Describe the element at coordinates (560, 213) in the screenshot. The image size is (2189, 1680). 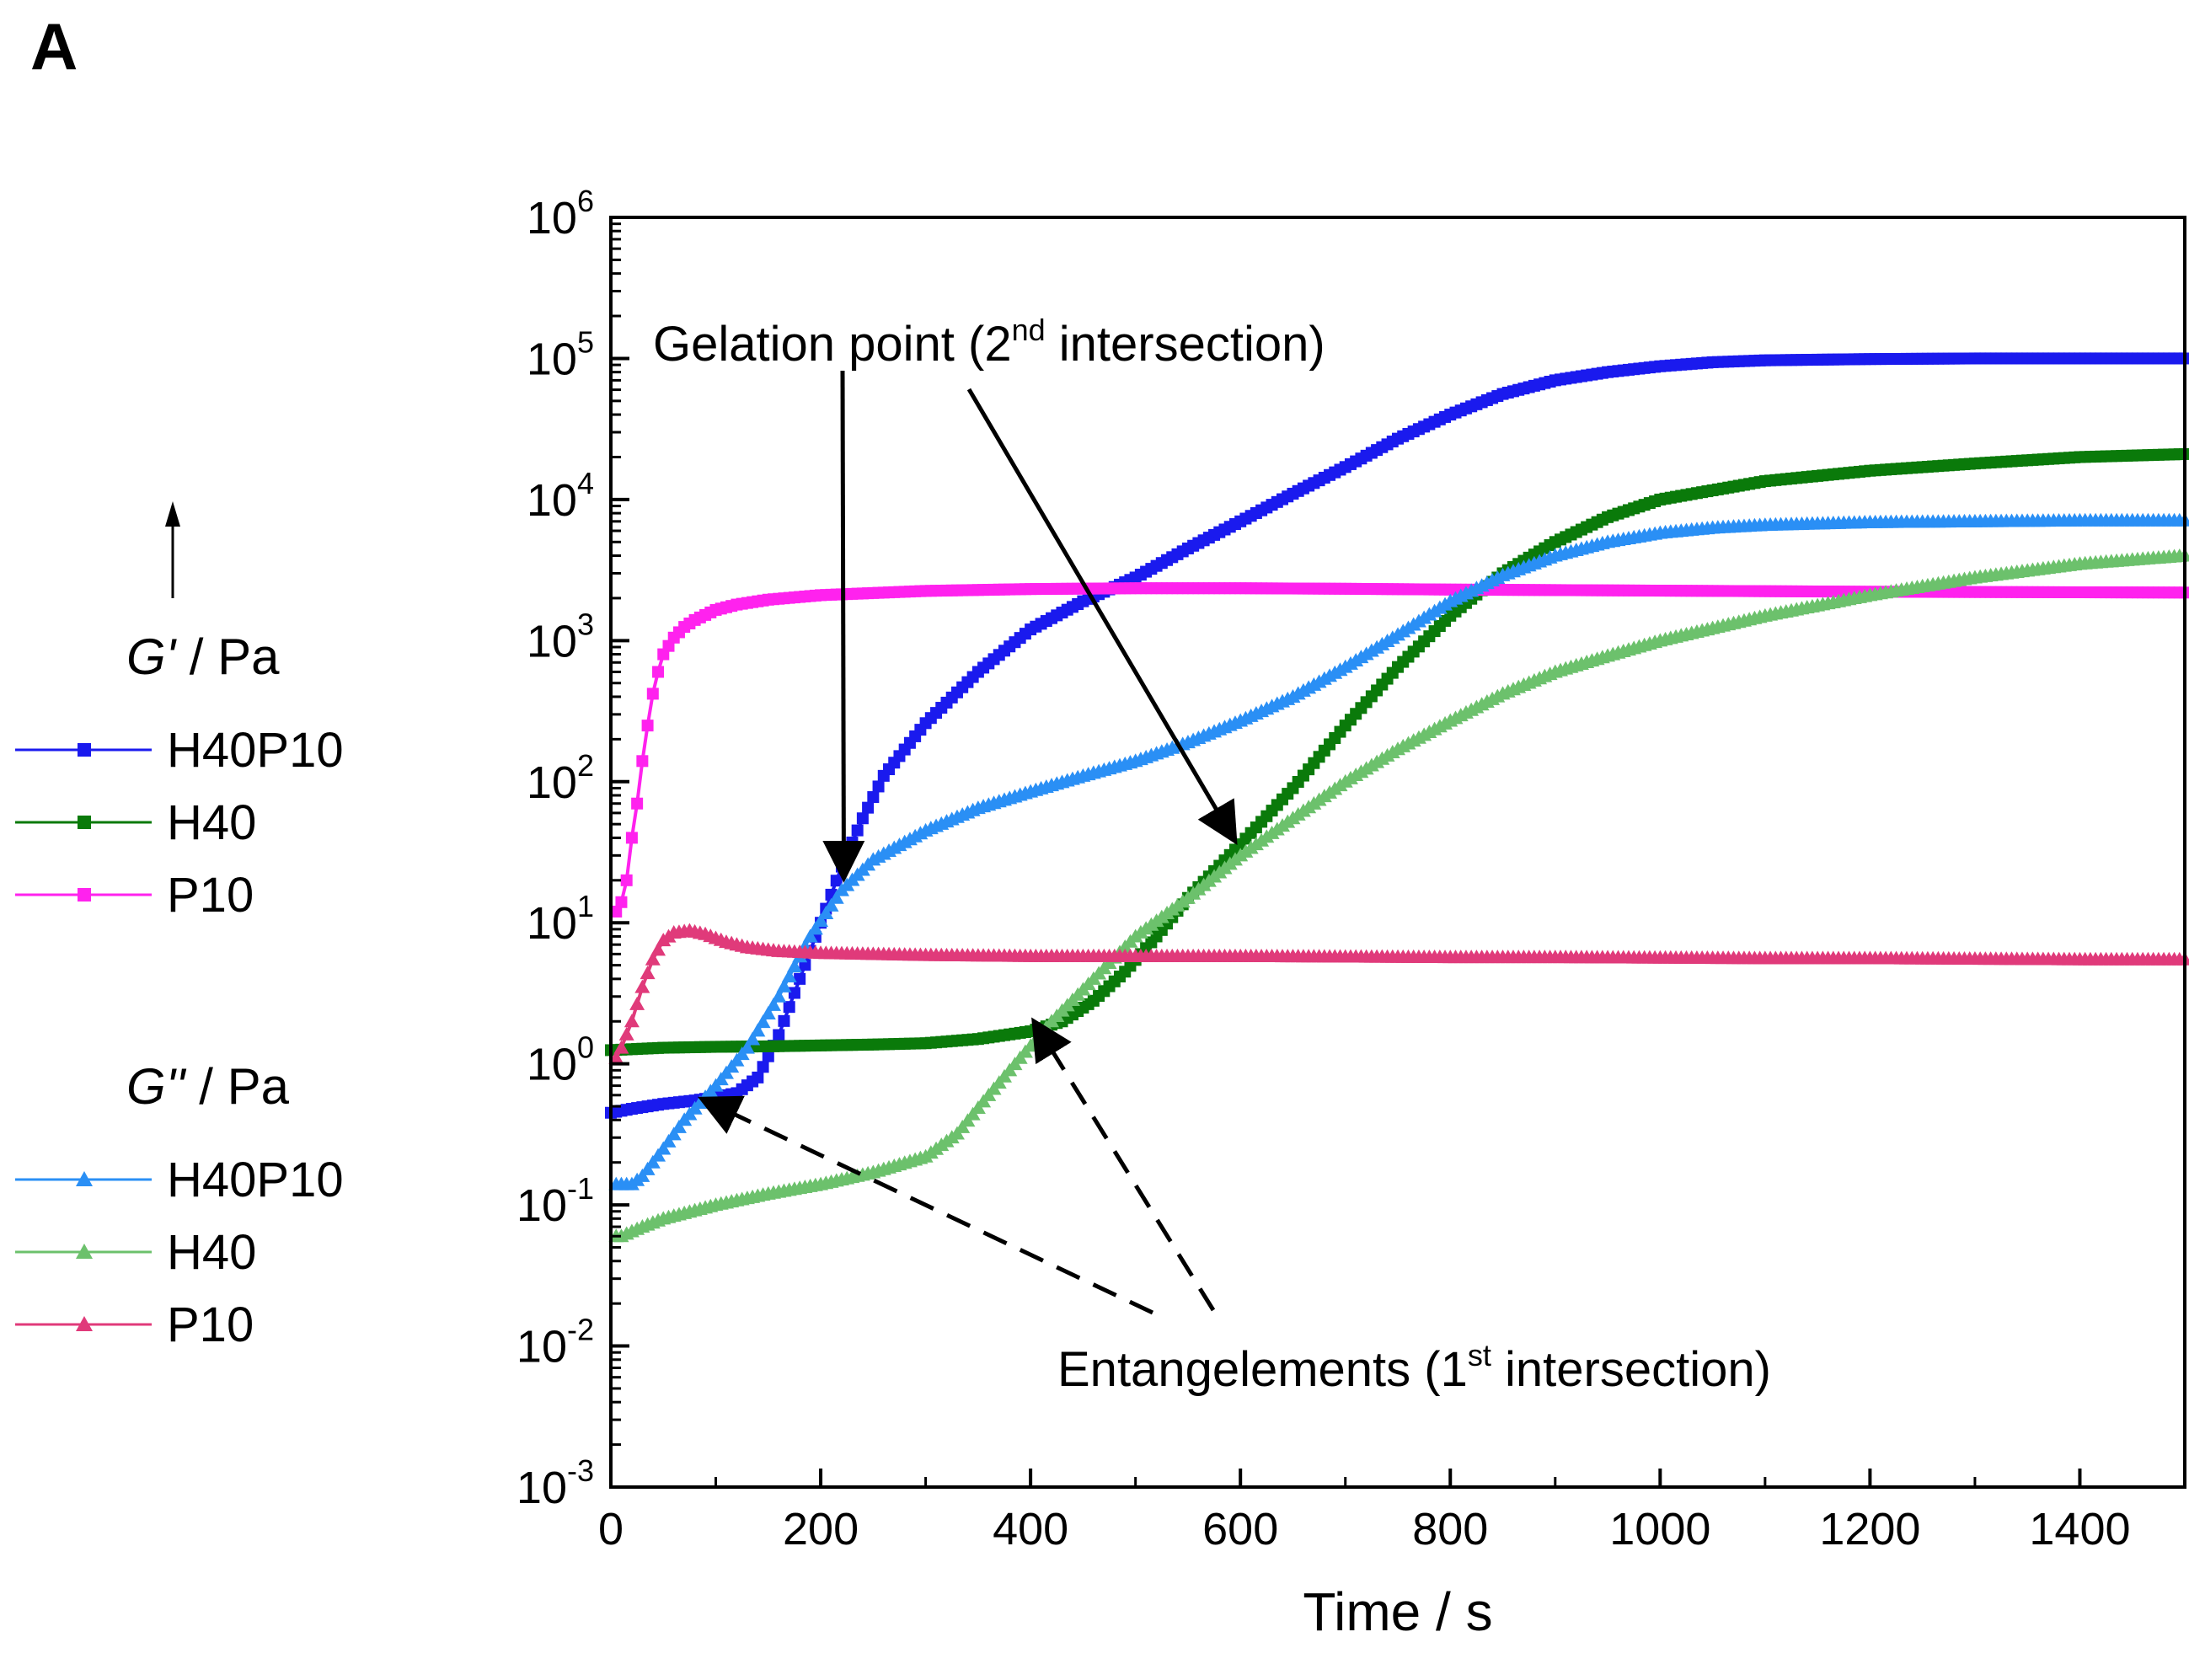
I see `y-tick-label: 10⁶` at that location.